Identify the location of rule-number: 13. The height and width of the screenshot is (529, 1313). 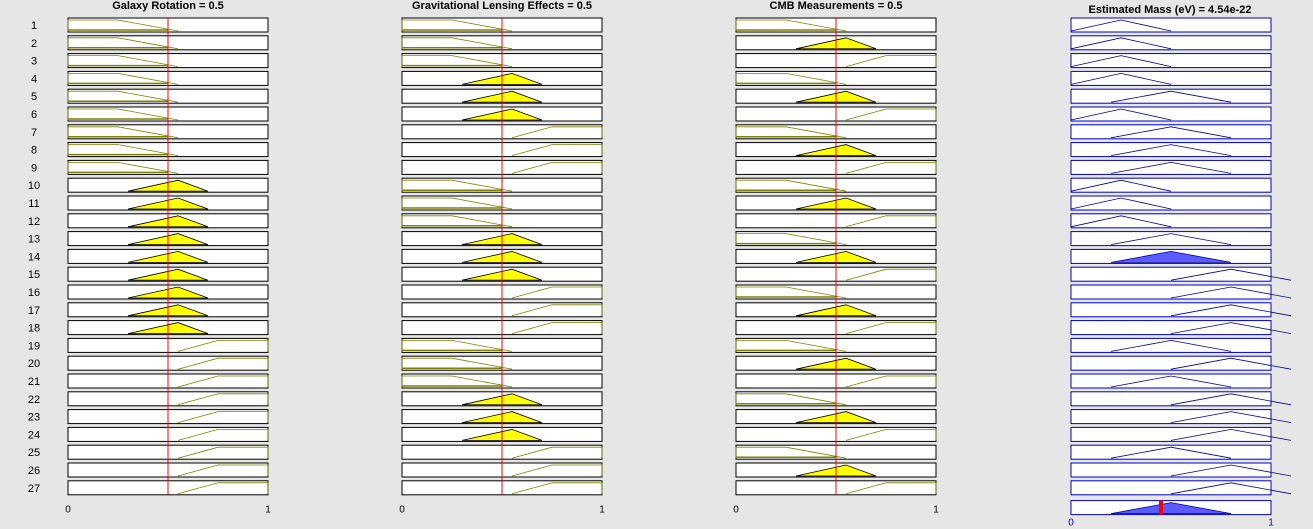
(34, 240).